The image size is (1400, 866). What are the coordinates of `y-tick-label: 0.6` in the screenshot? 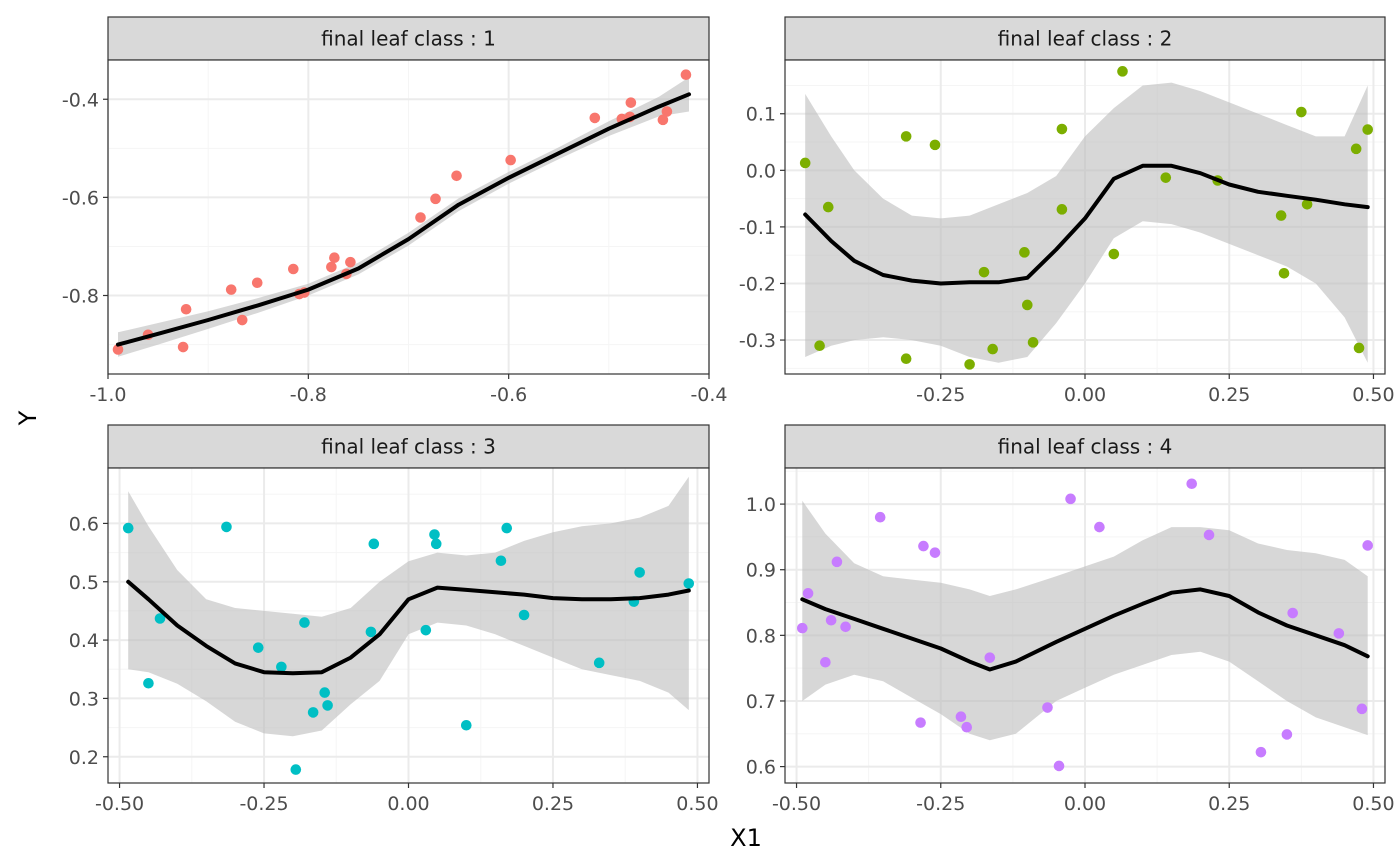 It's located at (761, 768).